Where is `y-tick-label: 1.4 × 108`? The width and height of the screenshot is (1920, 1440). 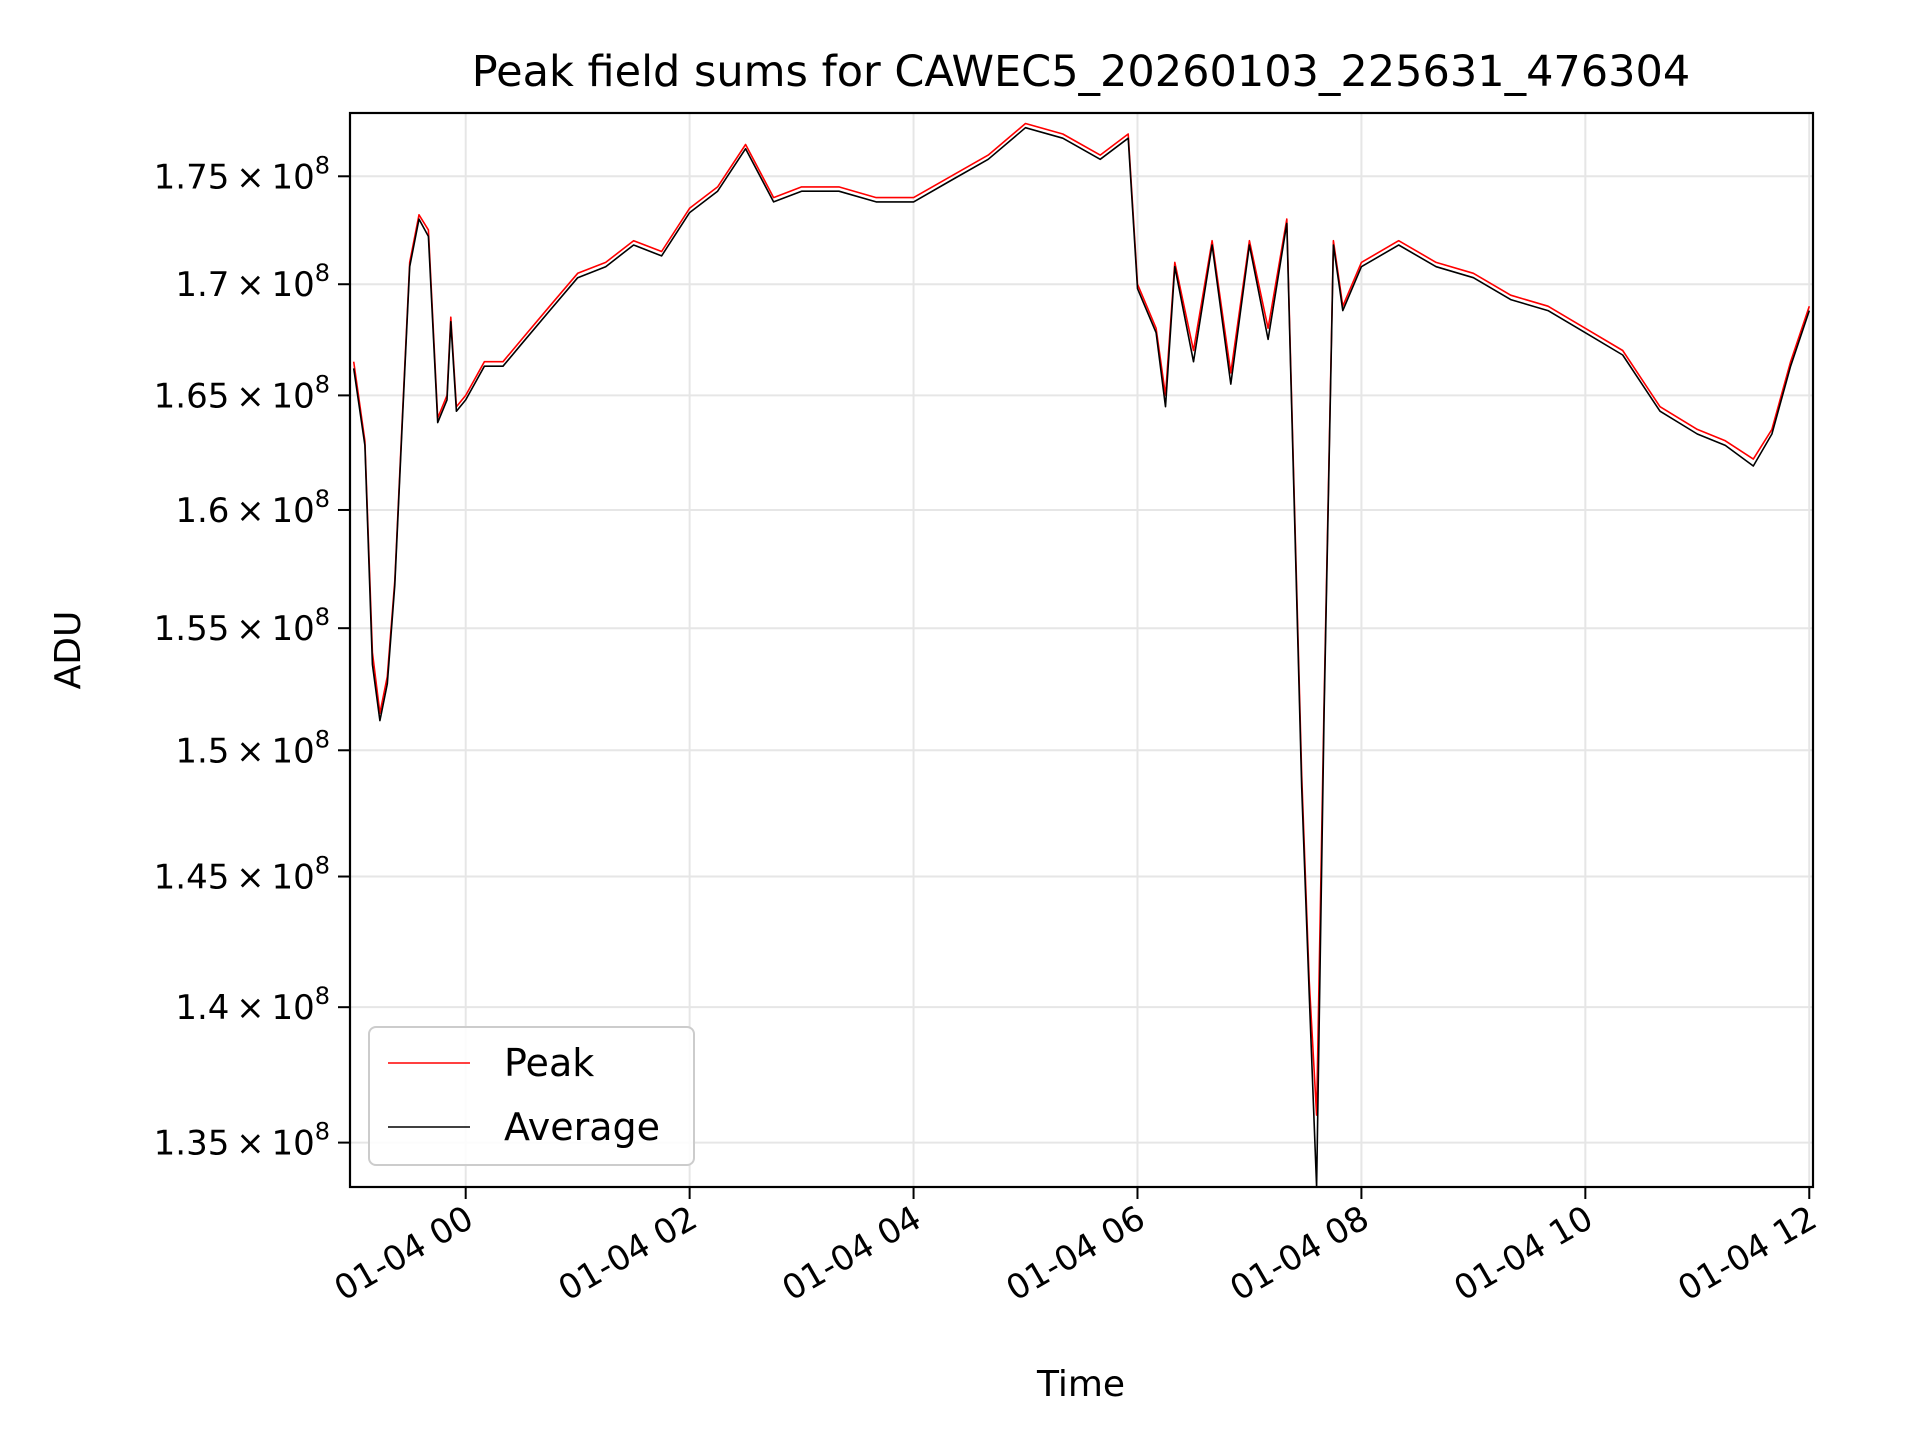
y-tick-label: 1.4 × 108 is located at coordinates (252, 1005).